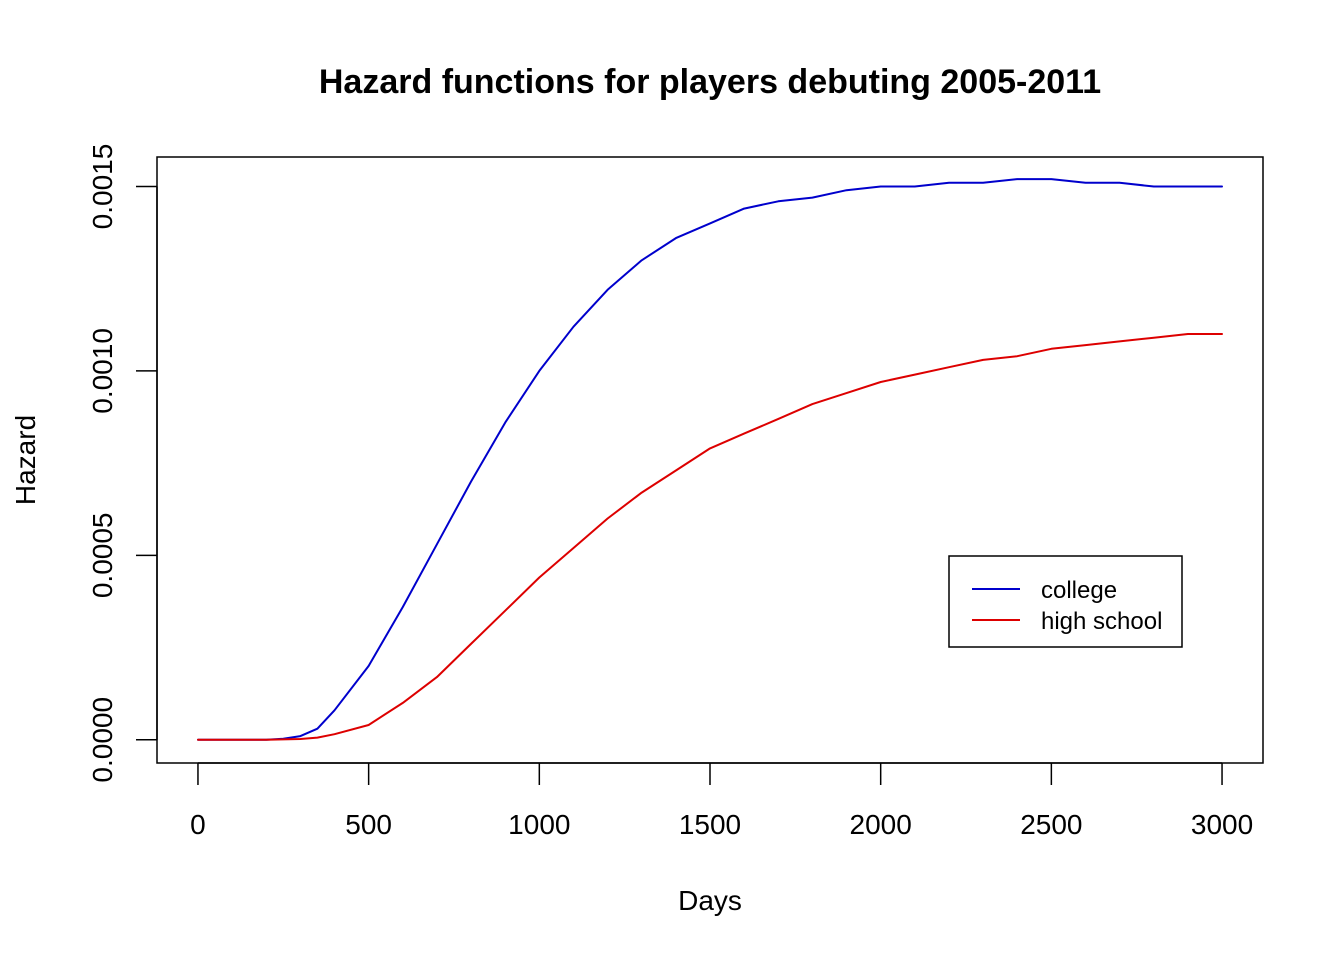  I want to click on x-tick-label: 0, so click(198, 824).